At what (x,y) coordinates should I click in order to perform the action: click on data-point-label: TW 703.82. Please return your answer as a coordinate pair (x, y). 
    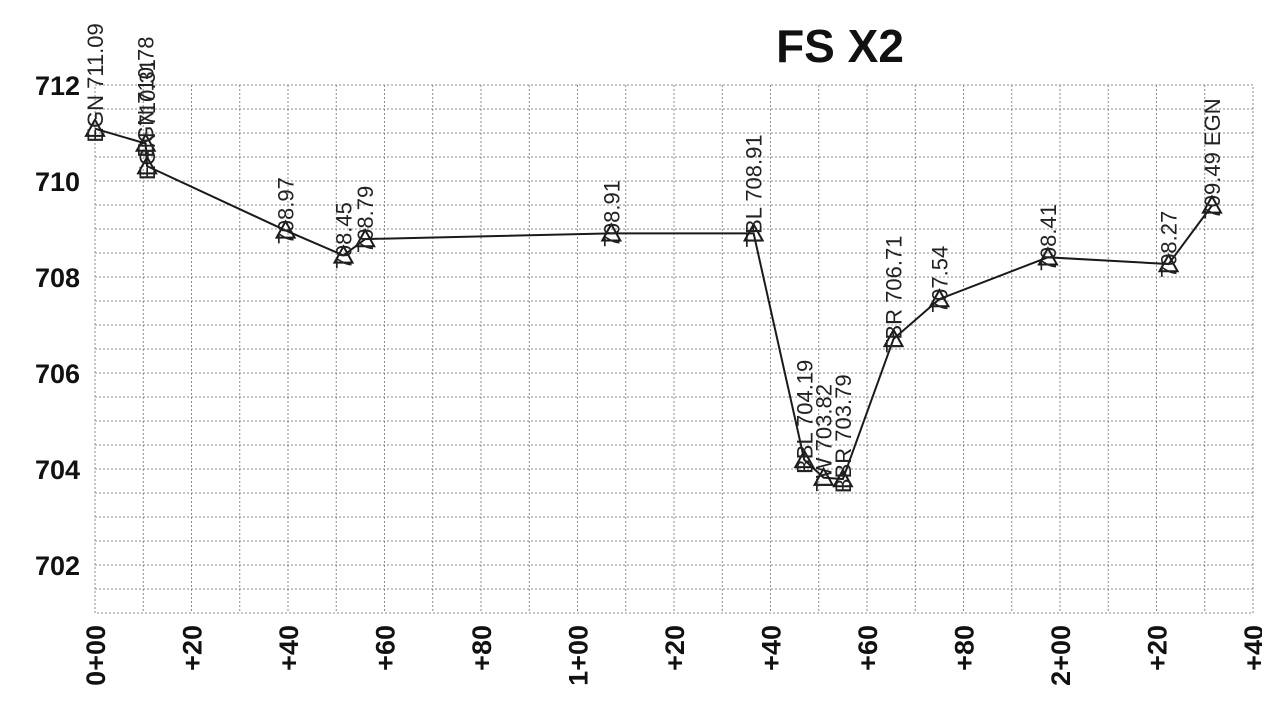
    Looking at the image, I should click on (824, 438).